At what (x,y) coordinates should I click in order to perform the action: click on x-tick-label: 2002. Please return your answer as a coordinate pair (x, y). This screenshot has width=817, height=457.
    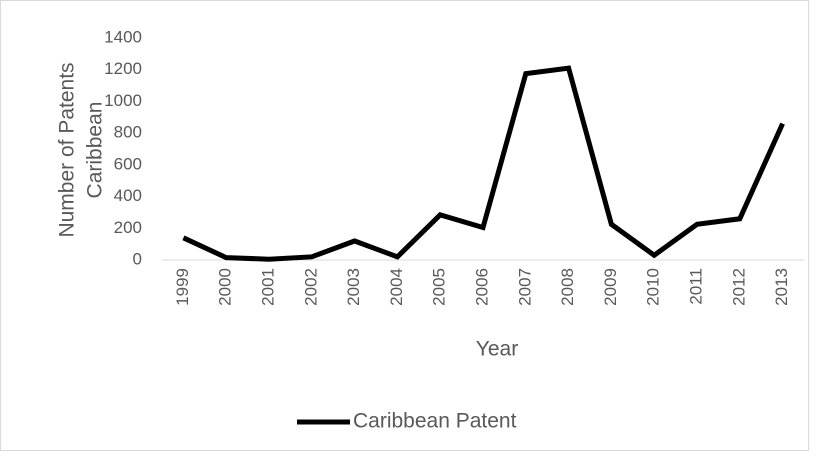
    Looking at the image, I should click on (310, 287).